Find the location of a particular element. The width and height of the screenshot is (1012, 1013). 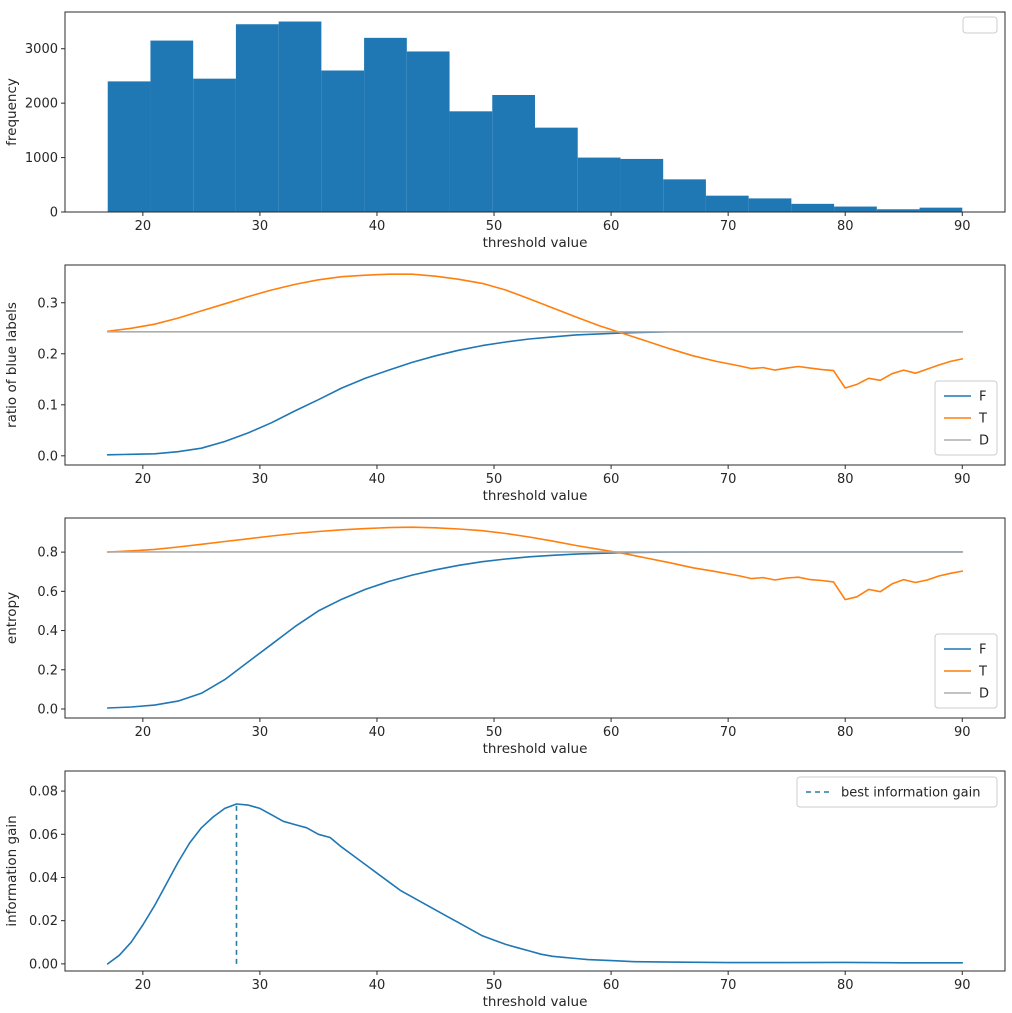

y-tick-label: 1000 is located at coordinates (41, 158).